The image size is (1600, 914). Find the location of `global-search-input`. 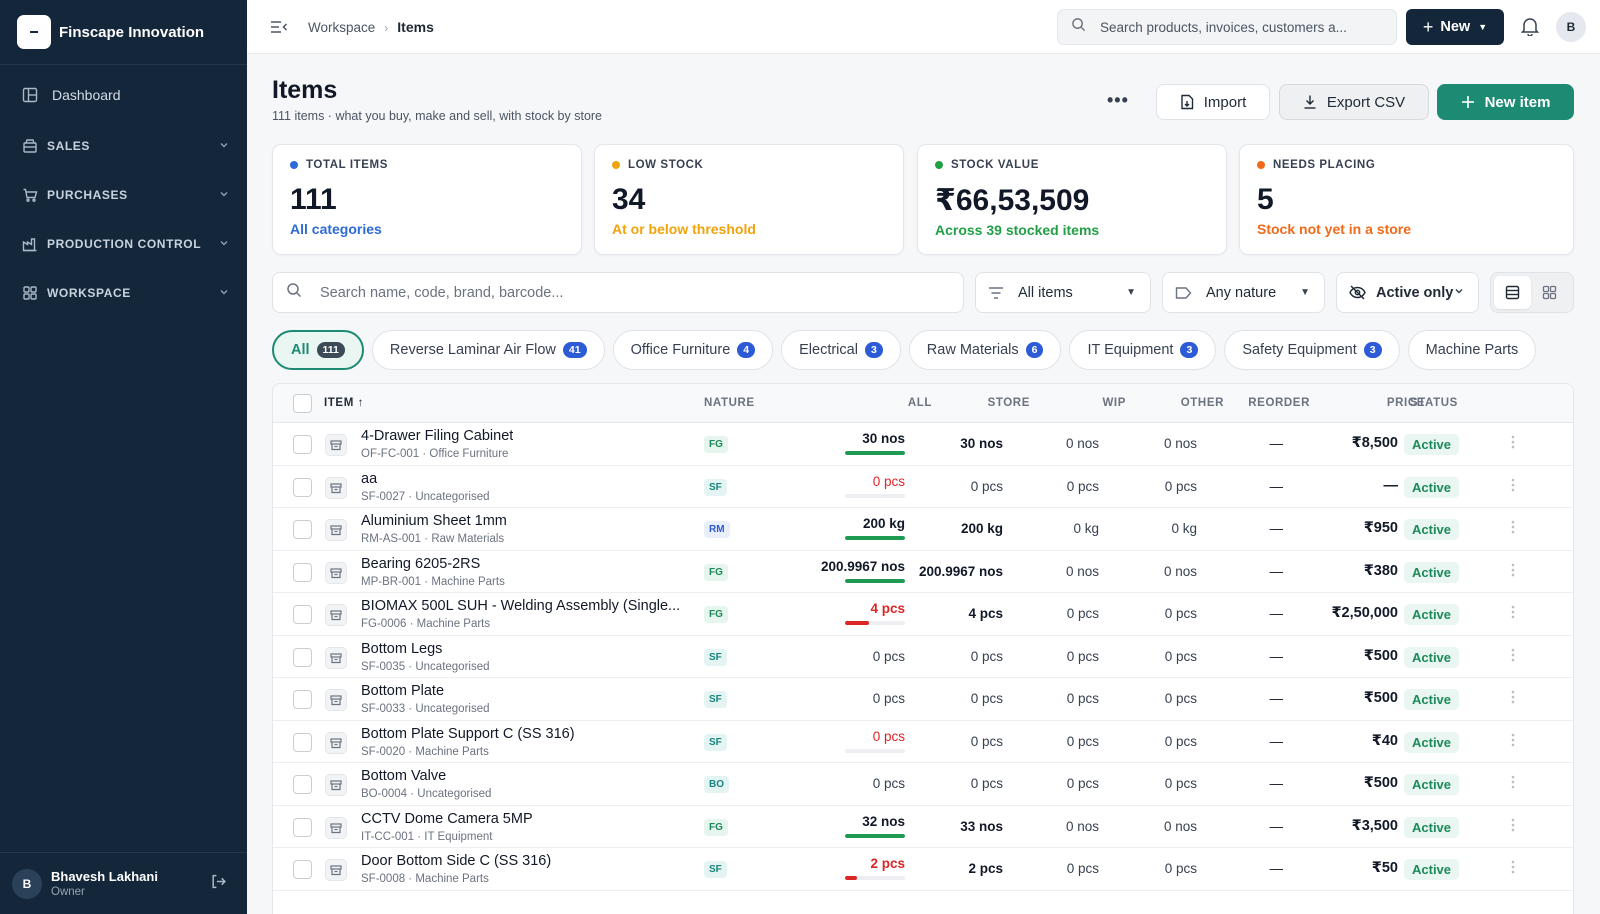

global-search-input is located at coordinates (1240, 27).